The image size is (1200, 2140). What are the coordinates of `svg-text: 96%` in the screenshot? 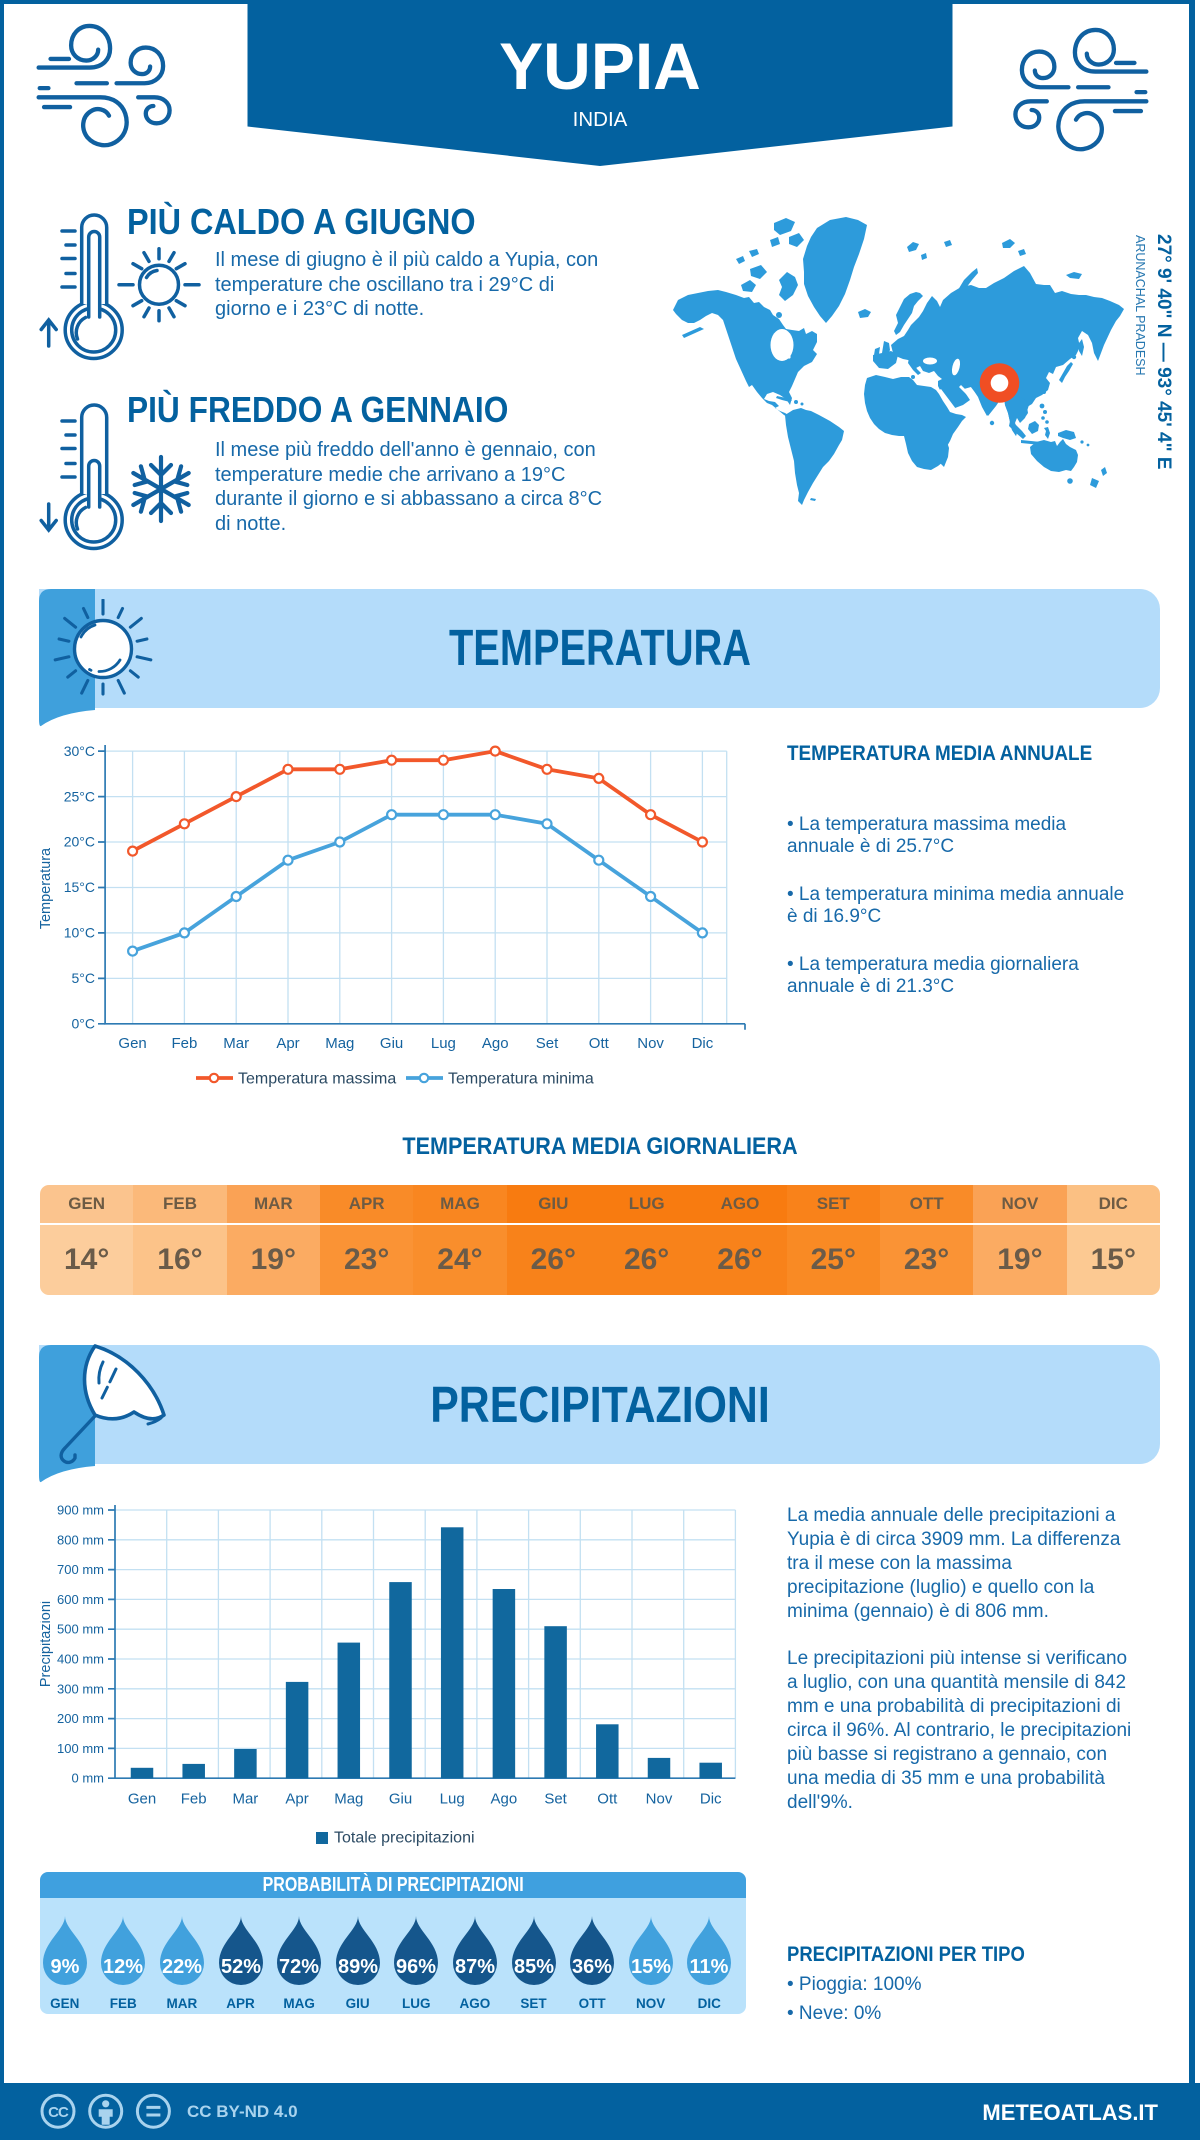 It's located at (416, 1967).